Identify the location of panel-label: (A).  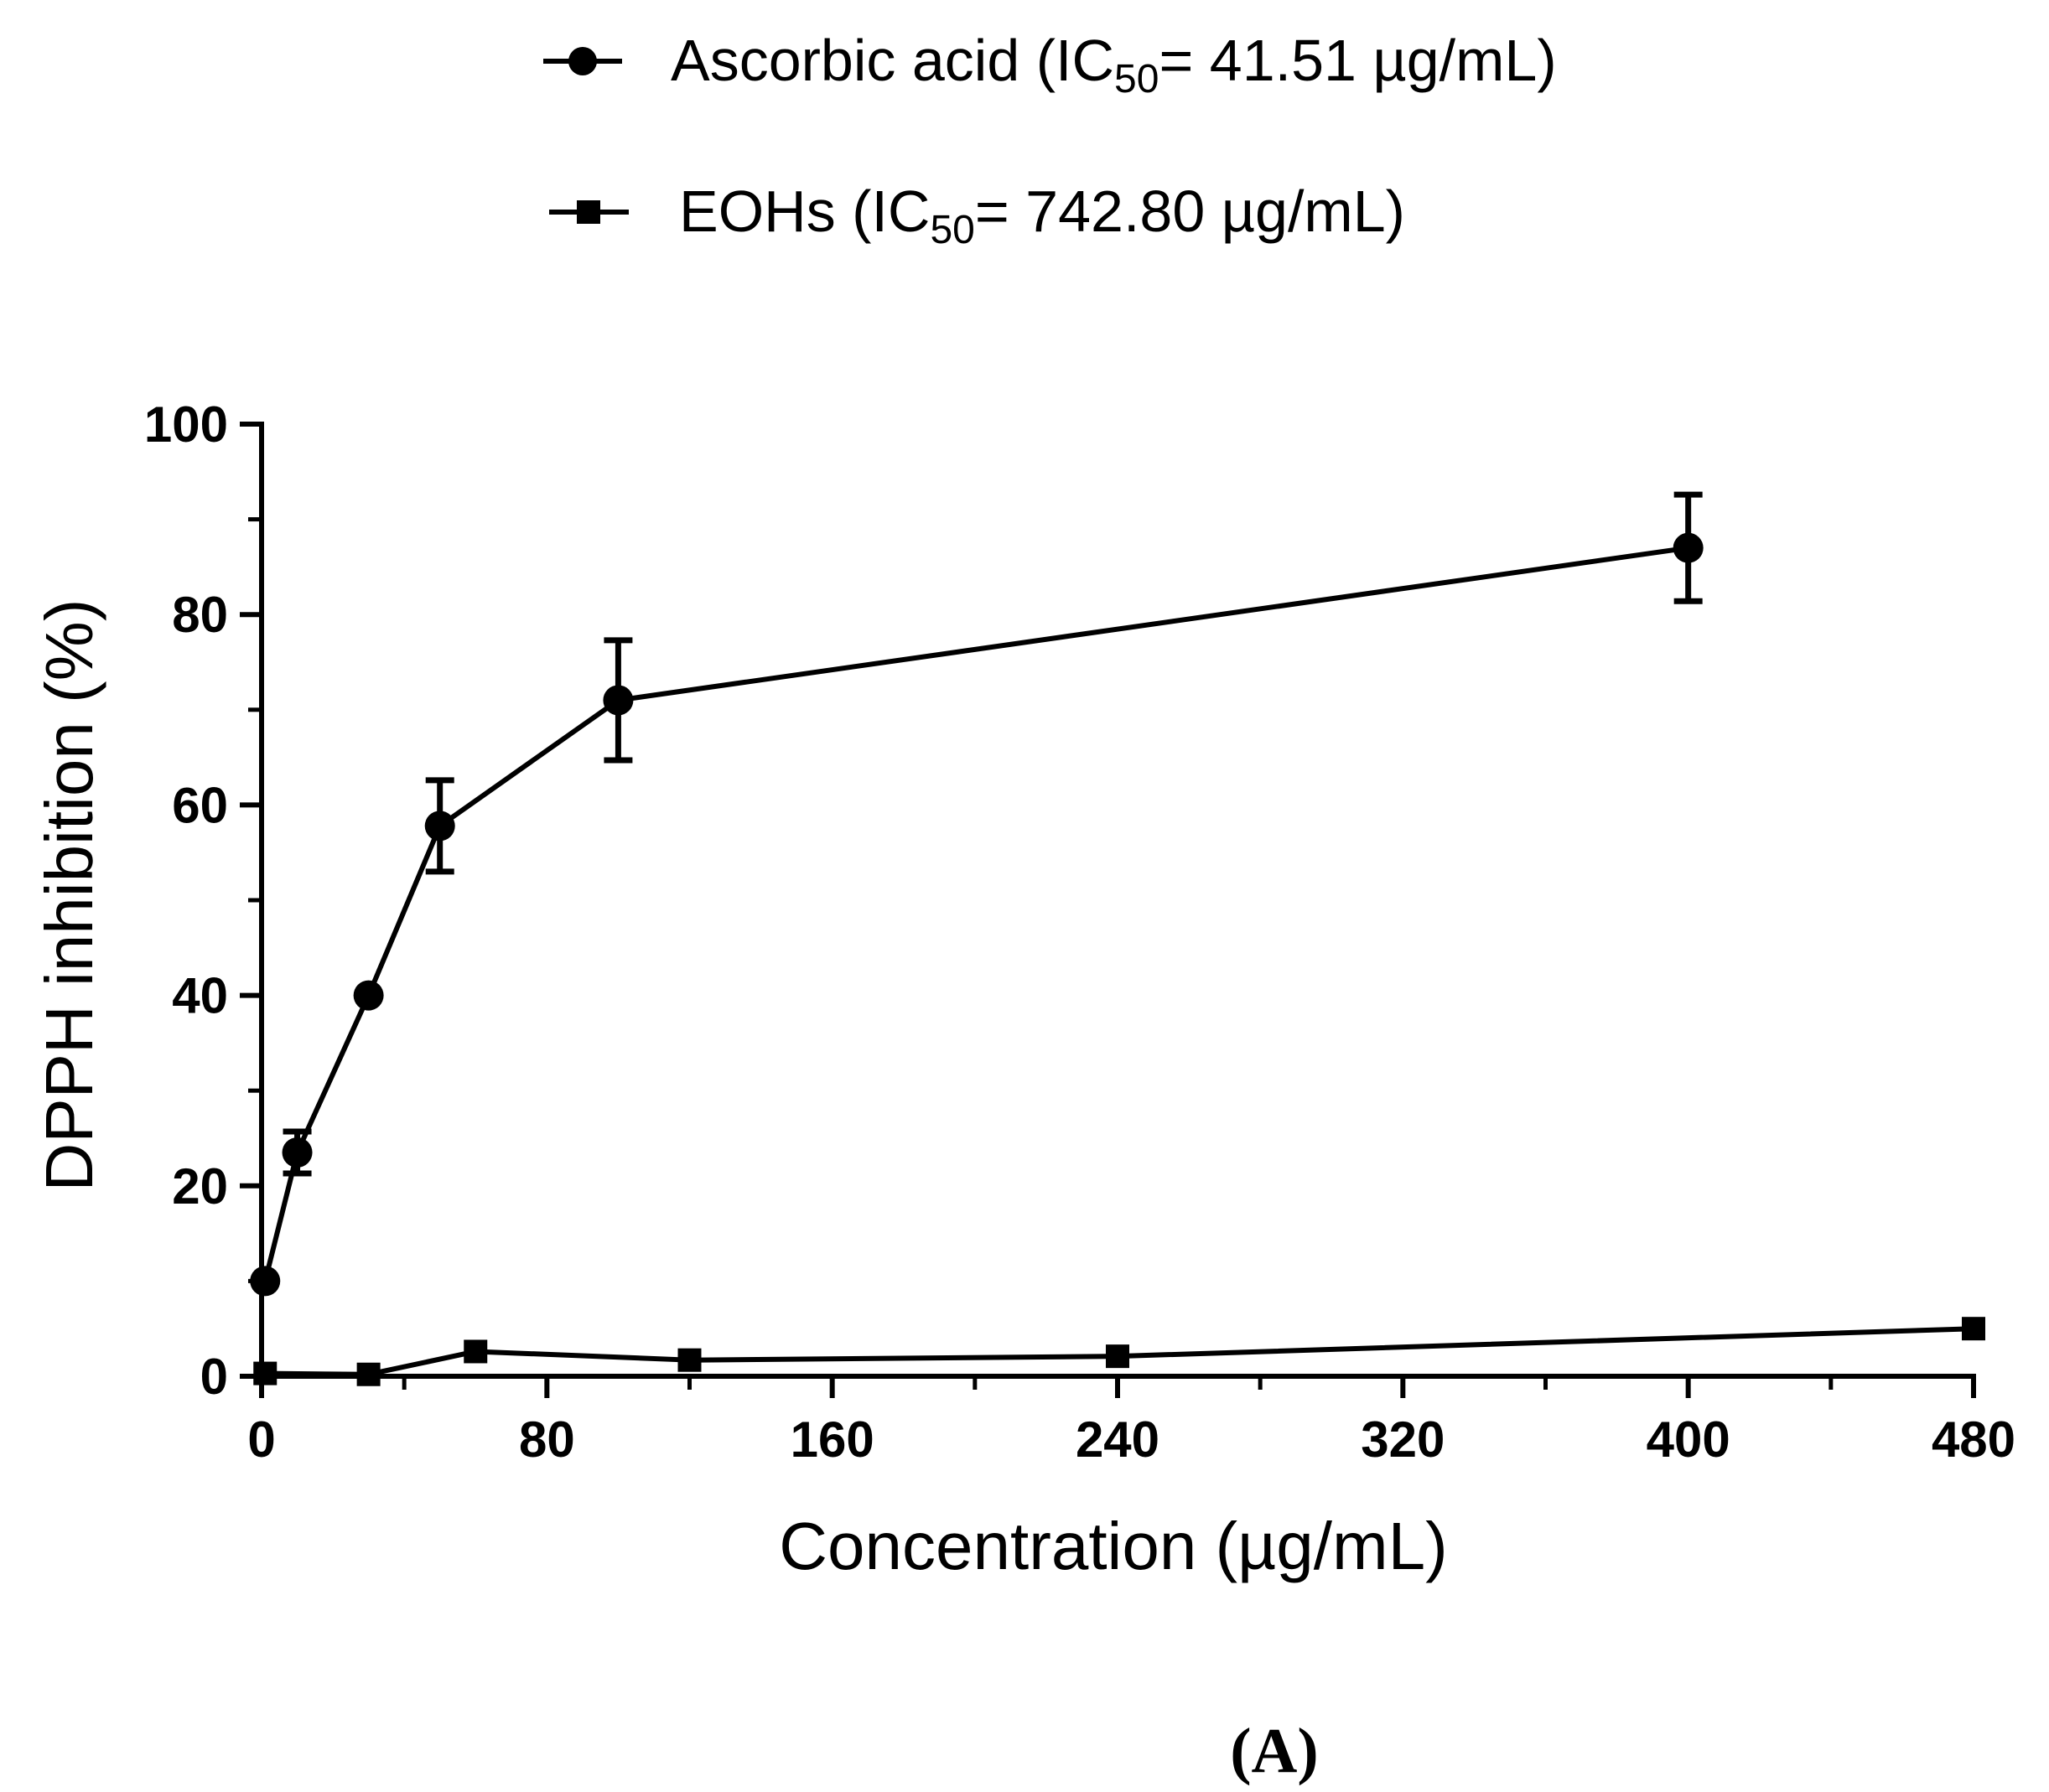
(1274, 1751).